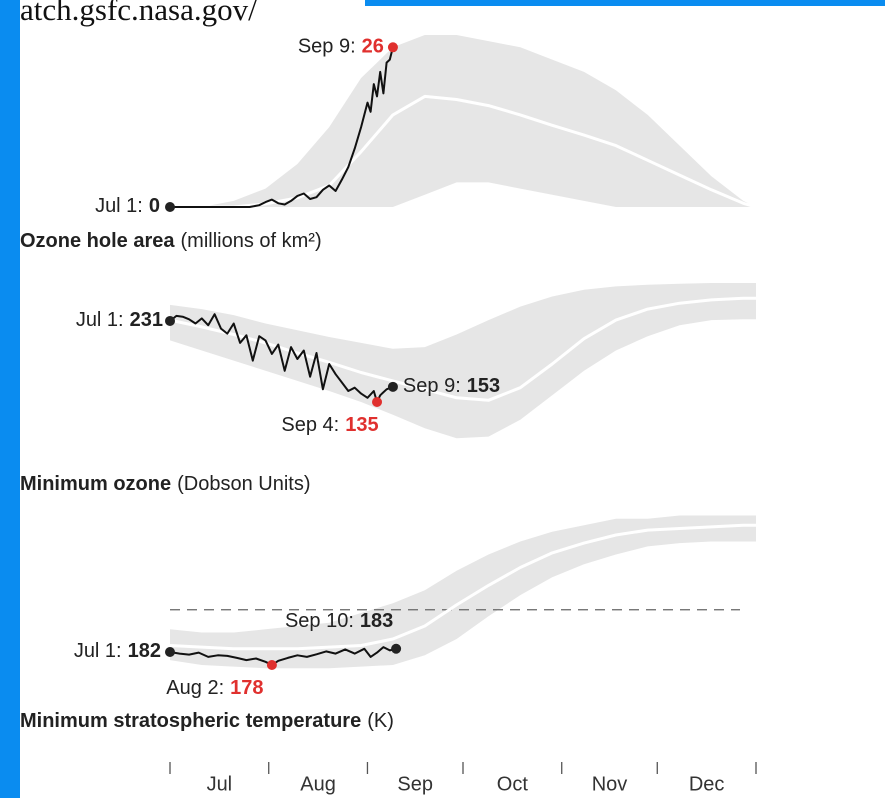  I want to click on annotation-value: 26, so click(373, 47).